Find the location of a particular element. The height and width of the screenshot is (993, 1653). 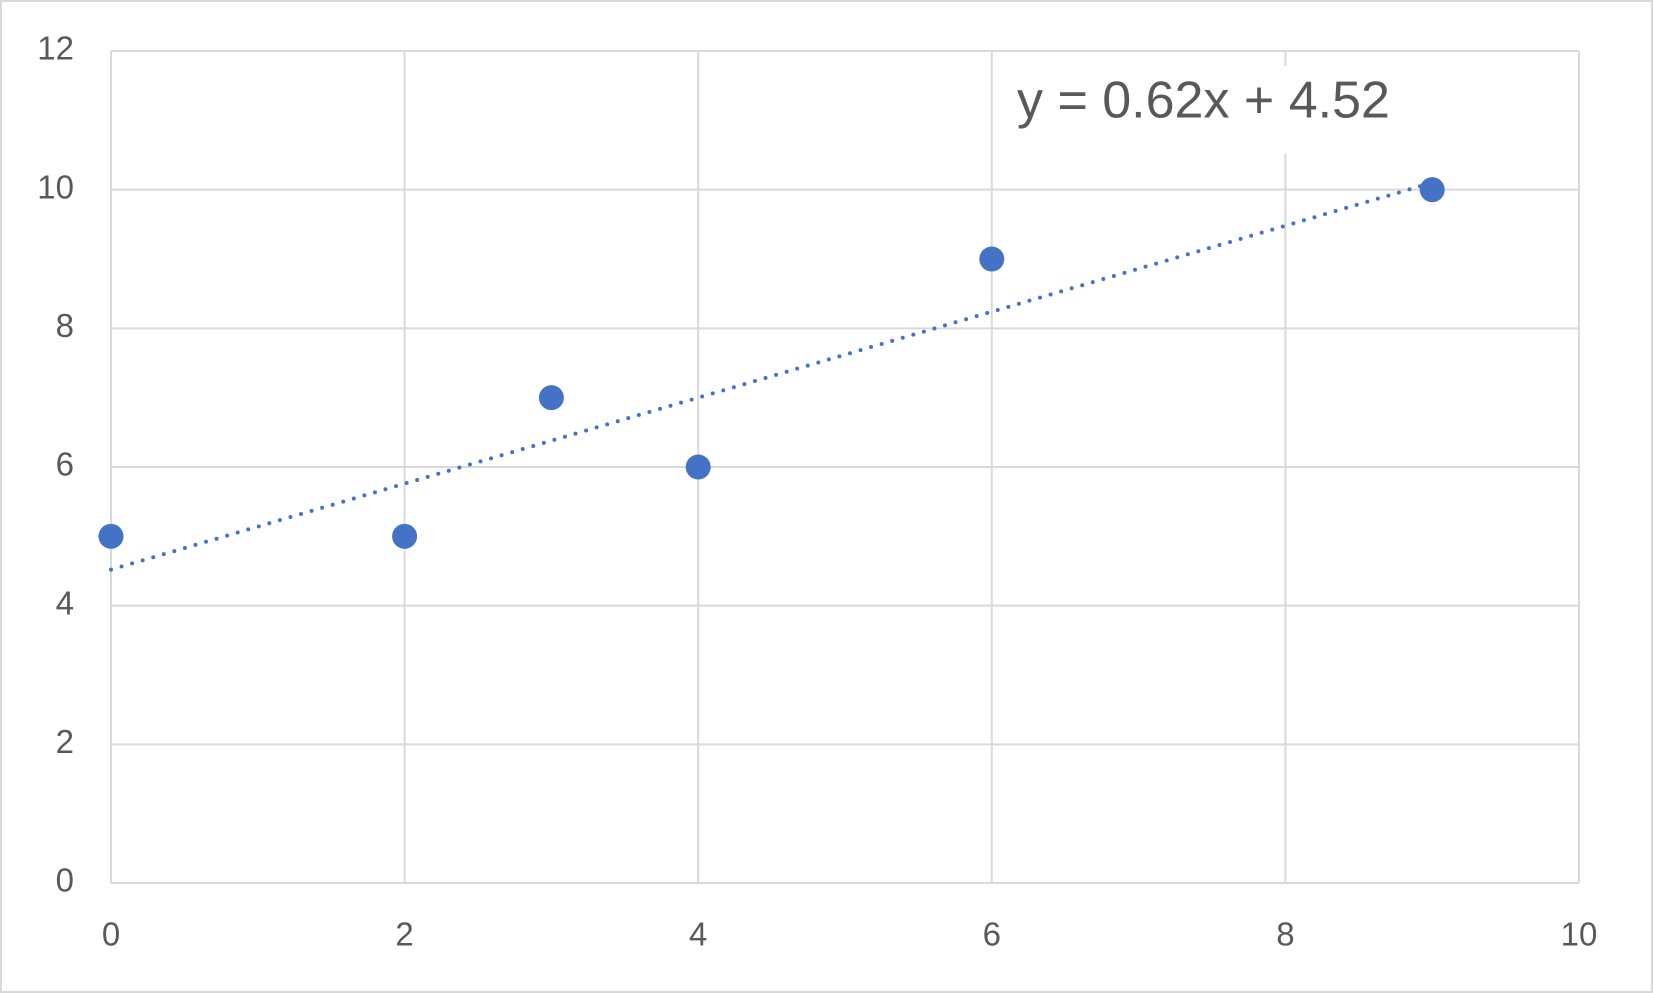

y-tick-label: 6 is located at coordinates (65, 464).